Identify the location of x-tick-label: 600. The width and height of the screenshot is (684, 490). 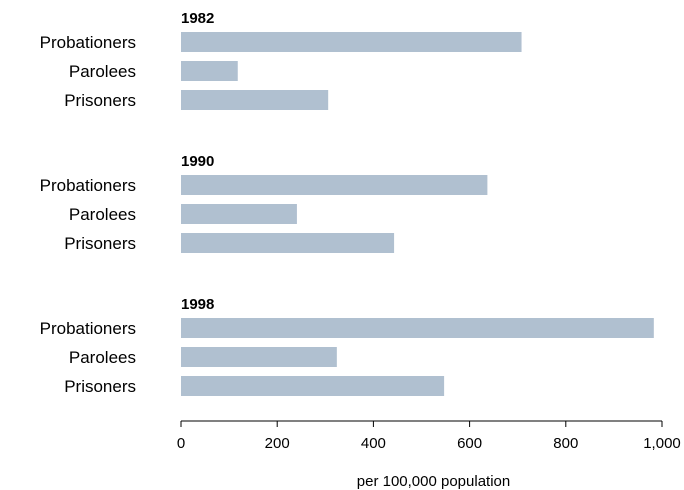
(469, 443).